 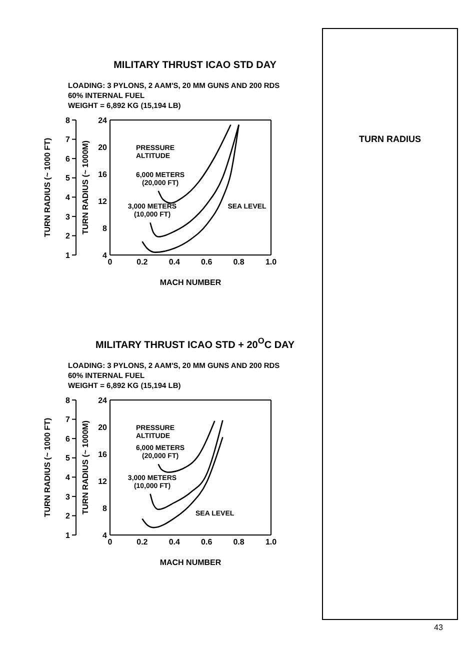 I want to click on chart-title: MILITARY THRUST ICAO STD + 20$^{O}$C DAY, so click(x=195, y=344).